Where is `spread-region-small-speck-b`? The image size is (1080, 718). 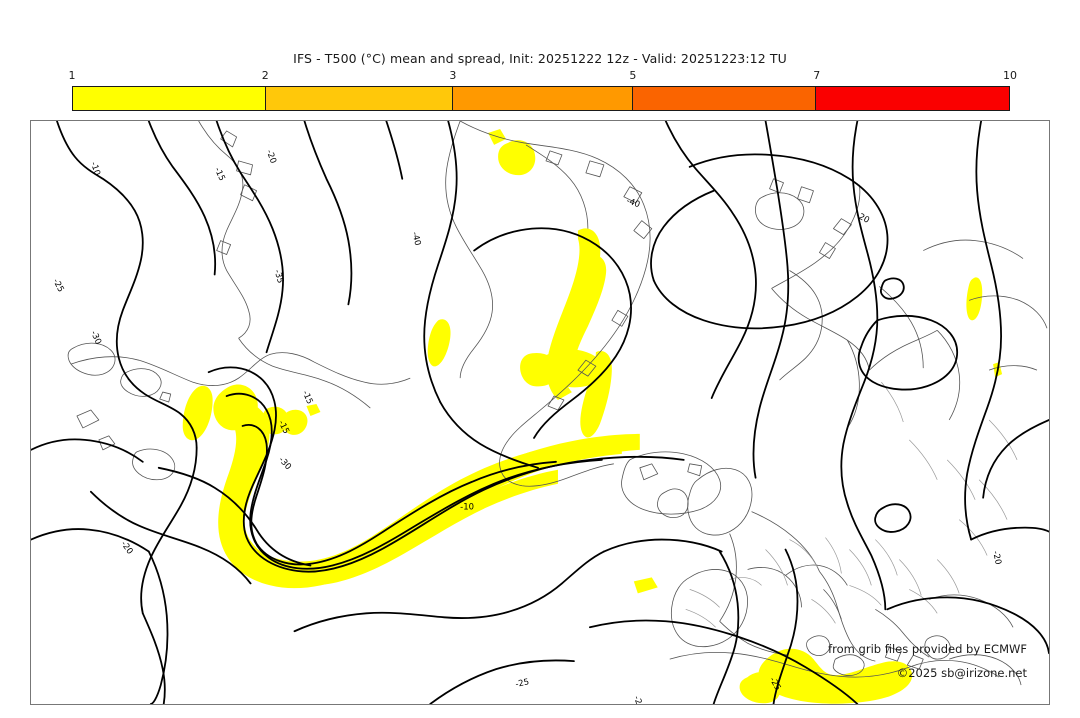 spread-region-small-speck-b is located at coordinates (284, 418).